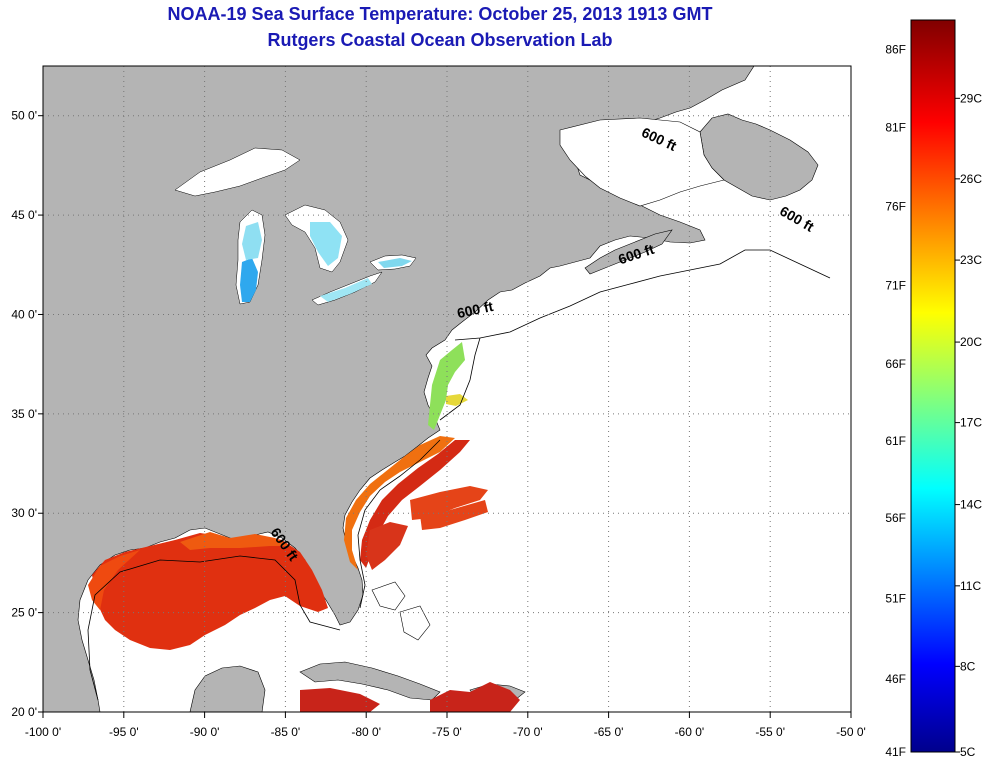 This screenshot has height=770, width=984. Describe the element at coordinates (933, 386) in the screenshot. I see `colorbar` at that location.